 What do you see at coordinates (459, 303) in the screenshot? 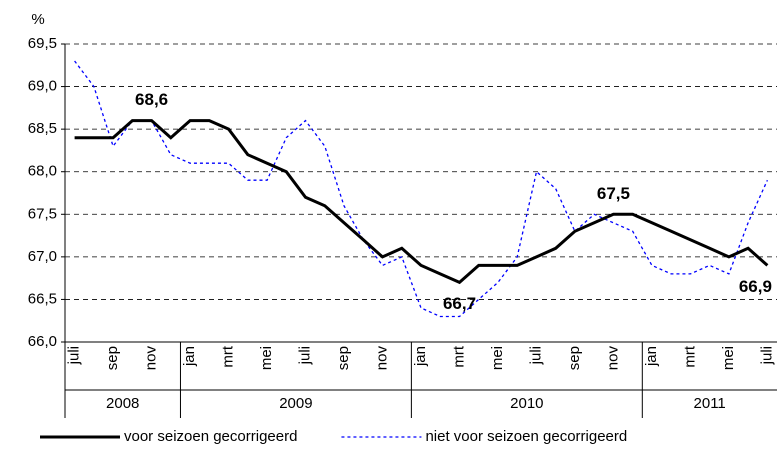
I see `value-label: 66,7` at bounding box center [459, 303].